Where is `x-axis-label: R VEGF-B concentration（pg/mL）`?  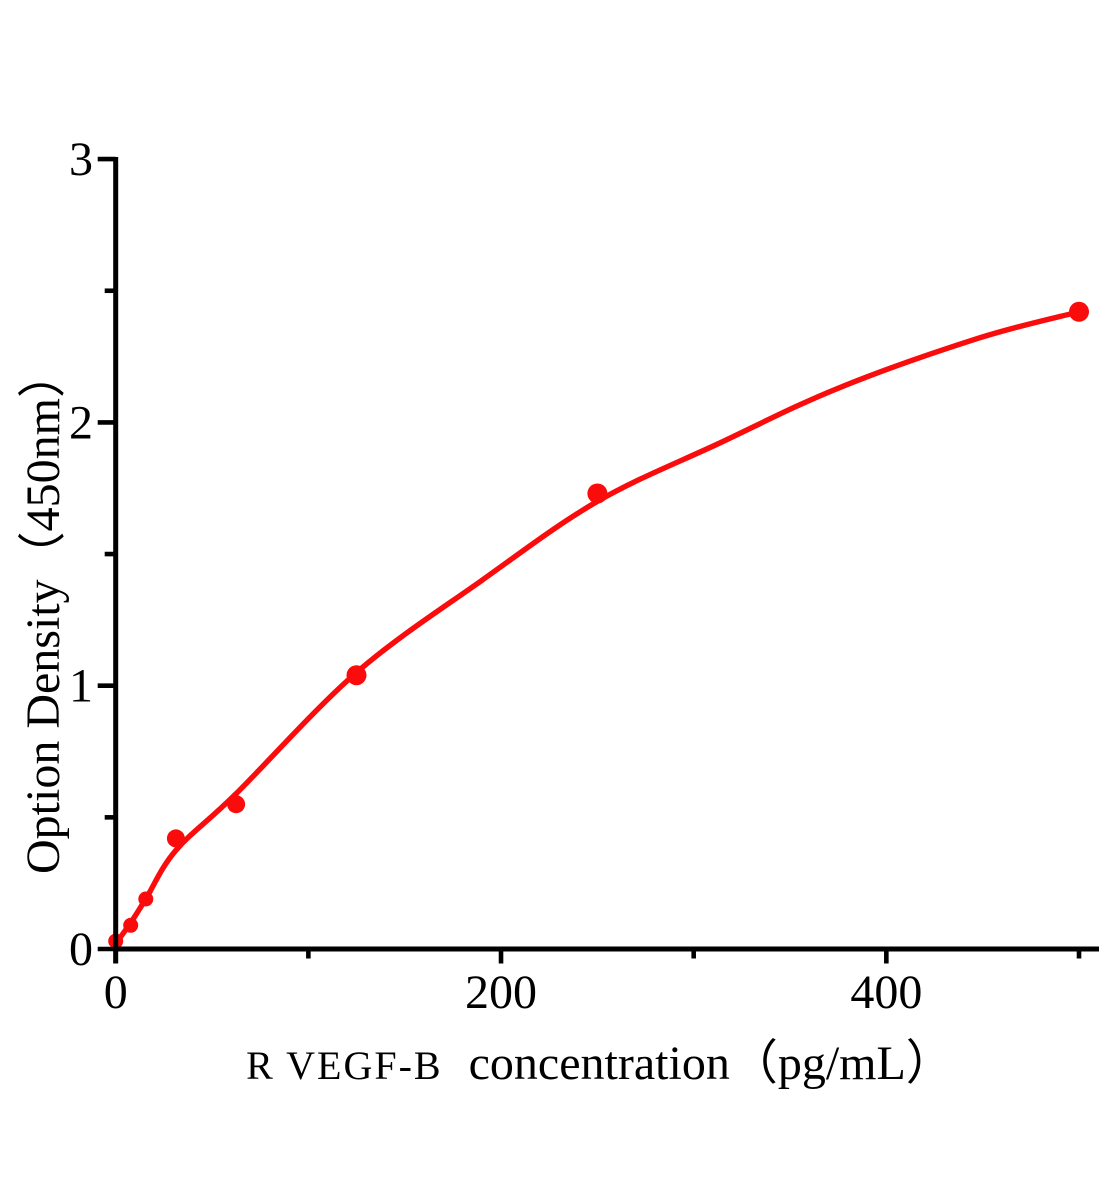 x-axis-label: R VEGF-B concentration（pg/mL） is located at coordinates (600, 1058).